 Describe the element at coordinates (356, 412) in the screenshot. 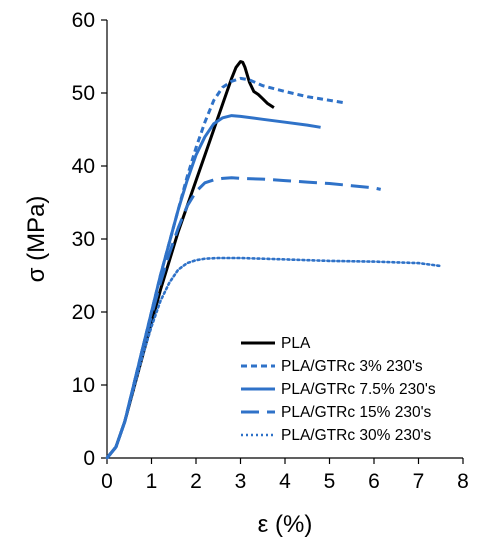

I see `legend-label-3: PLA/GTRc 15% 230's` at that location.